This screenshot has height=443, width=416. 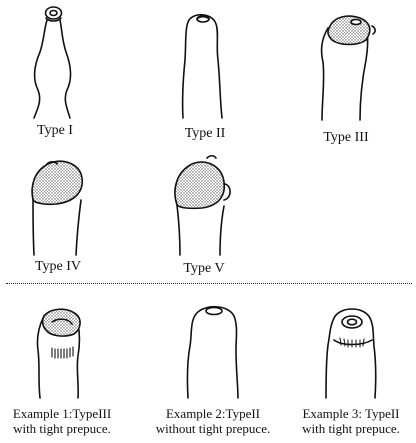 What do you see at coordinates (202, 66) in the screenshot?
I see `type-2-figure` at bounding box center [202, 66].